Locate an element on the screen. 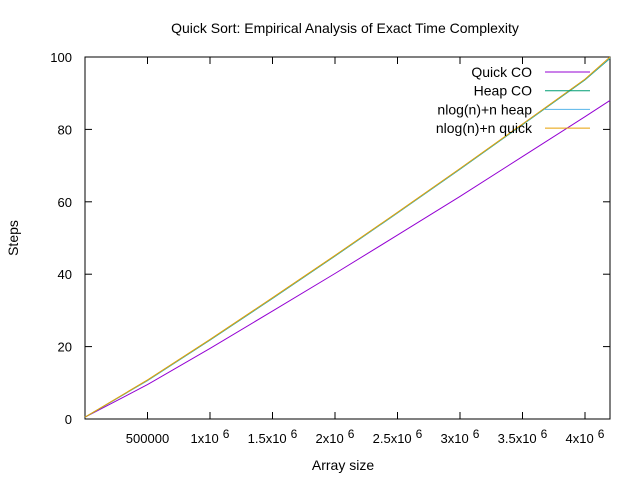 The width and height of the screenshot is (640, 480). legend-label: nlog(n)+n heap is located at coordinates (484, 109).